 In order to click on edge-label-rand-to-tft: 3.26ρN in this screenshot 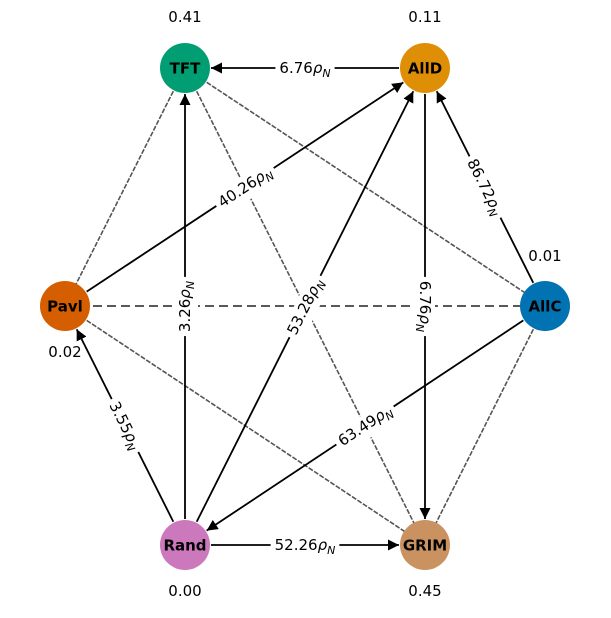, I will do `click(186, 306)`.